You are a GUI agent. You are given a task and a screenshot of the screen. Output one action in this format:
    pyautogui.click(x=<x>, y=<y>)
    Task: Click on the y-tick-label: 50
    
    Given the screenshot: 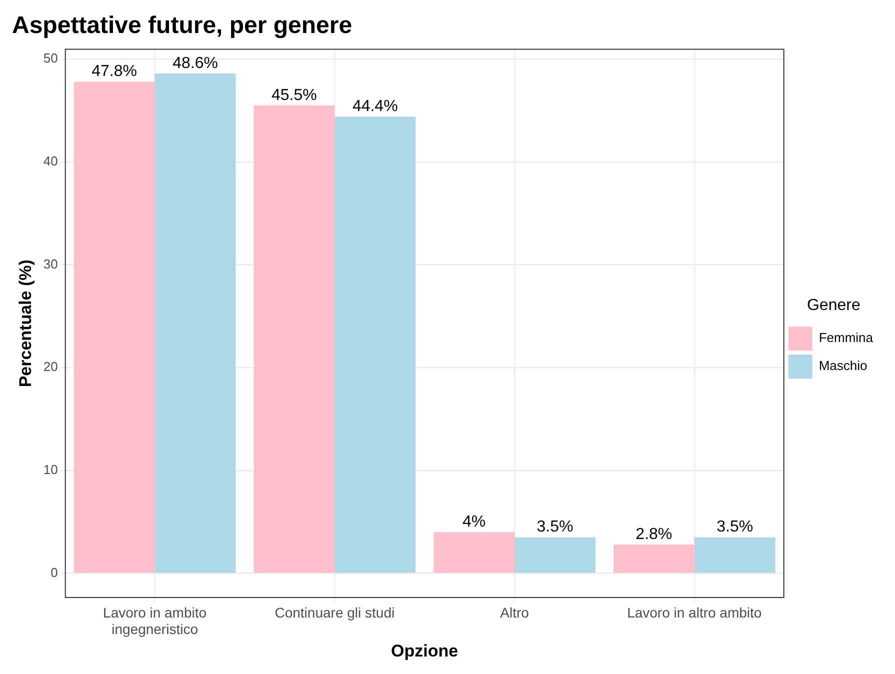 What is the action you would take?
    pyautogui.click(x=50, y=58)
    